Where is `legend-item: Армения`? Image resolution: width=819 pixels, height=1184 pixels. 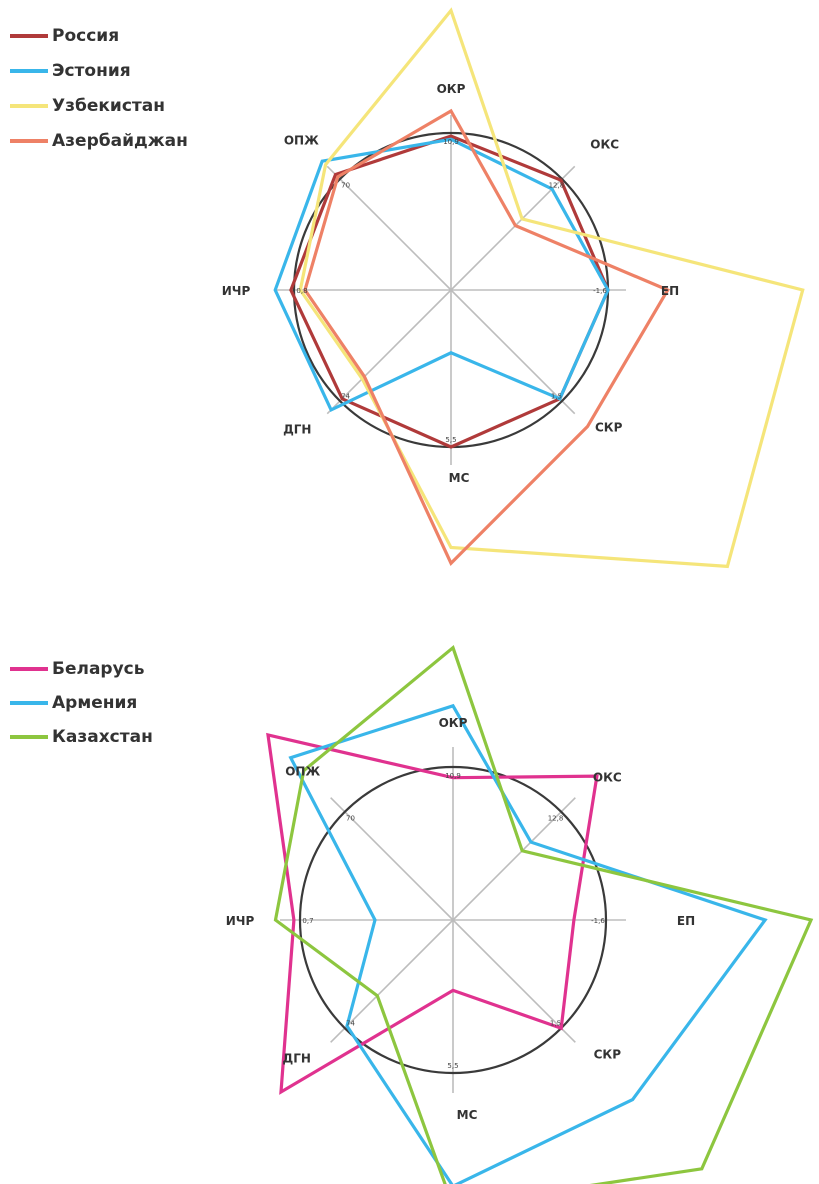 legend-item: Армения is located at coordinates (81, 703).